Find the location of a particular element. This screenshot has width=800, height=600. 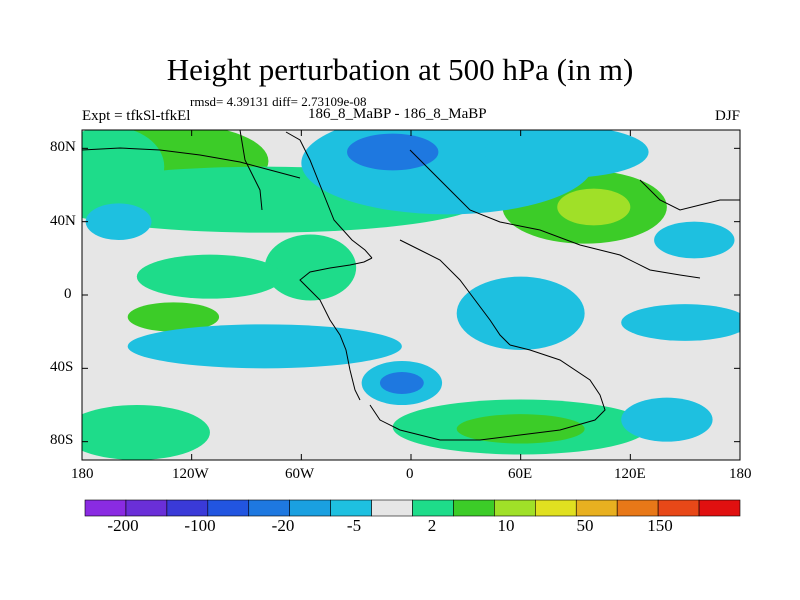

colorbar-label-10: 10 is located at coordinates (506, 525).